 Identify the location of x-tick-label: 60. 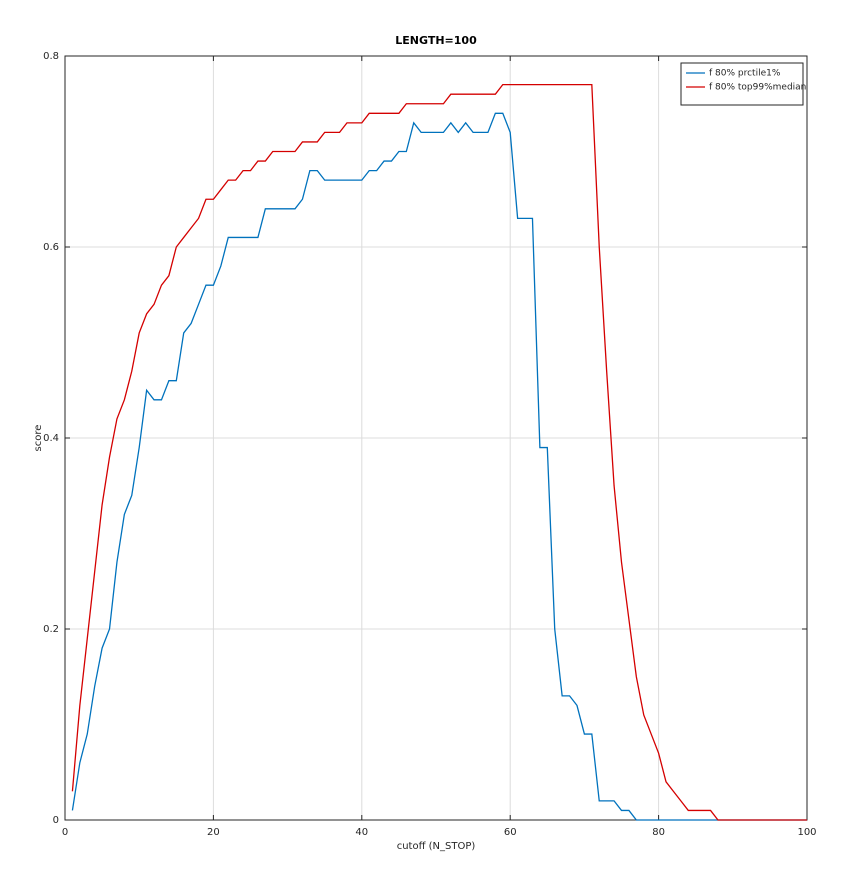
(510, 832).